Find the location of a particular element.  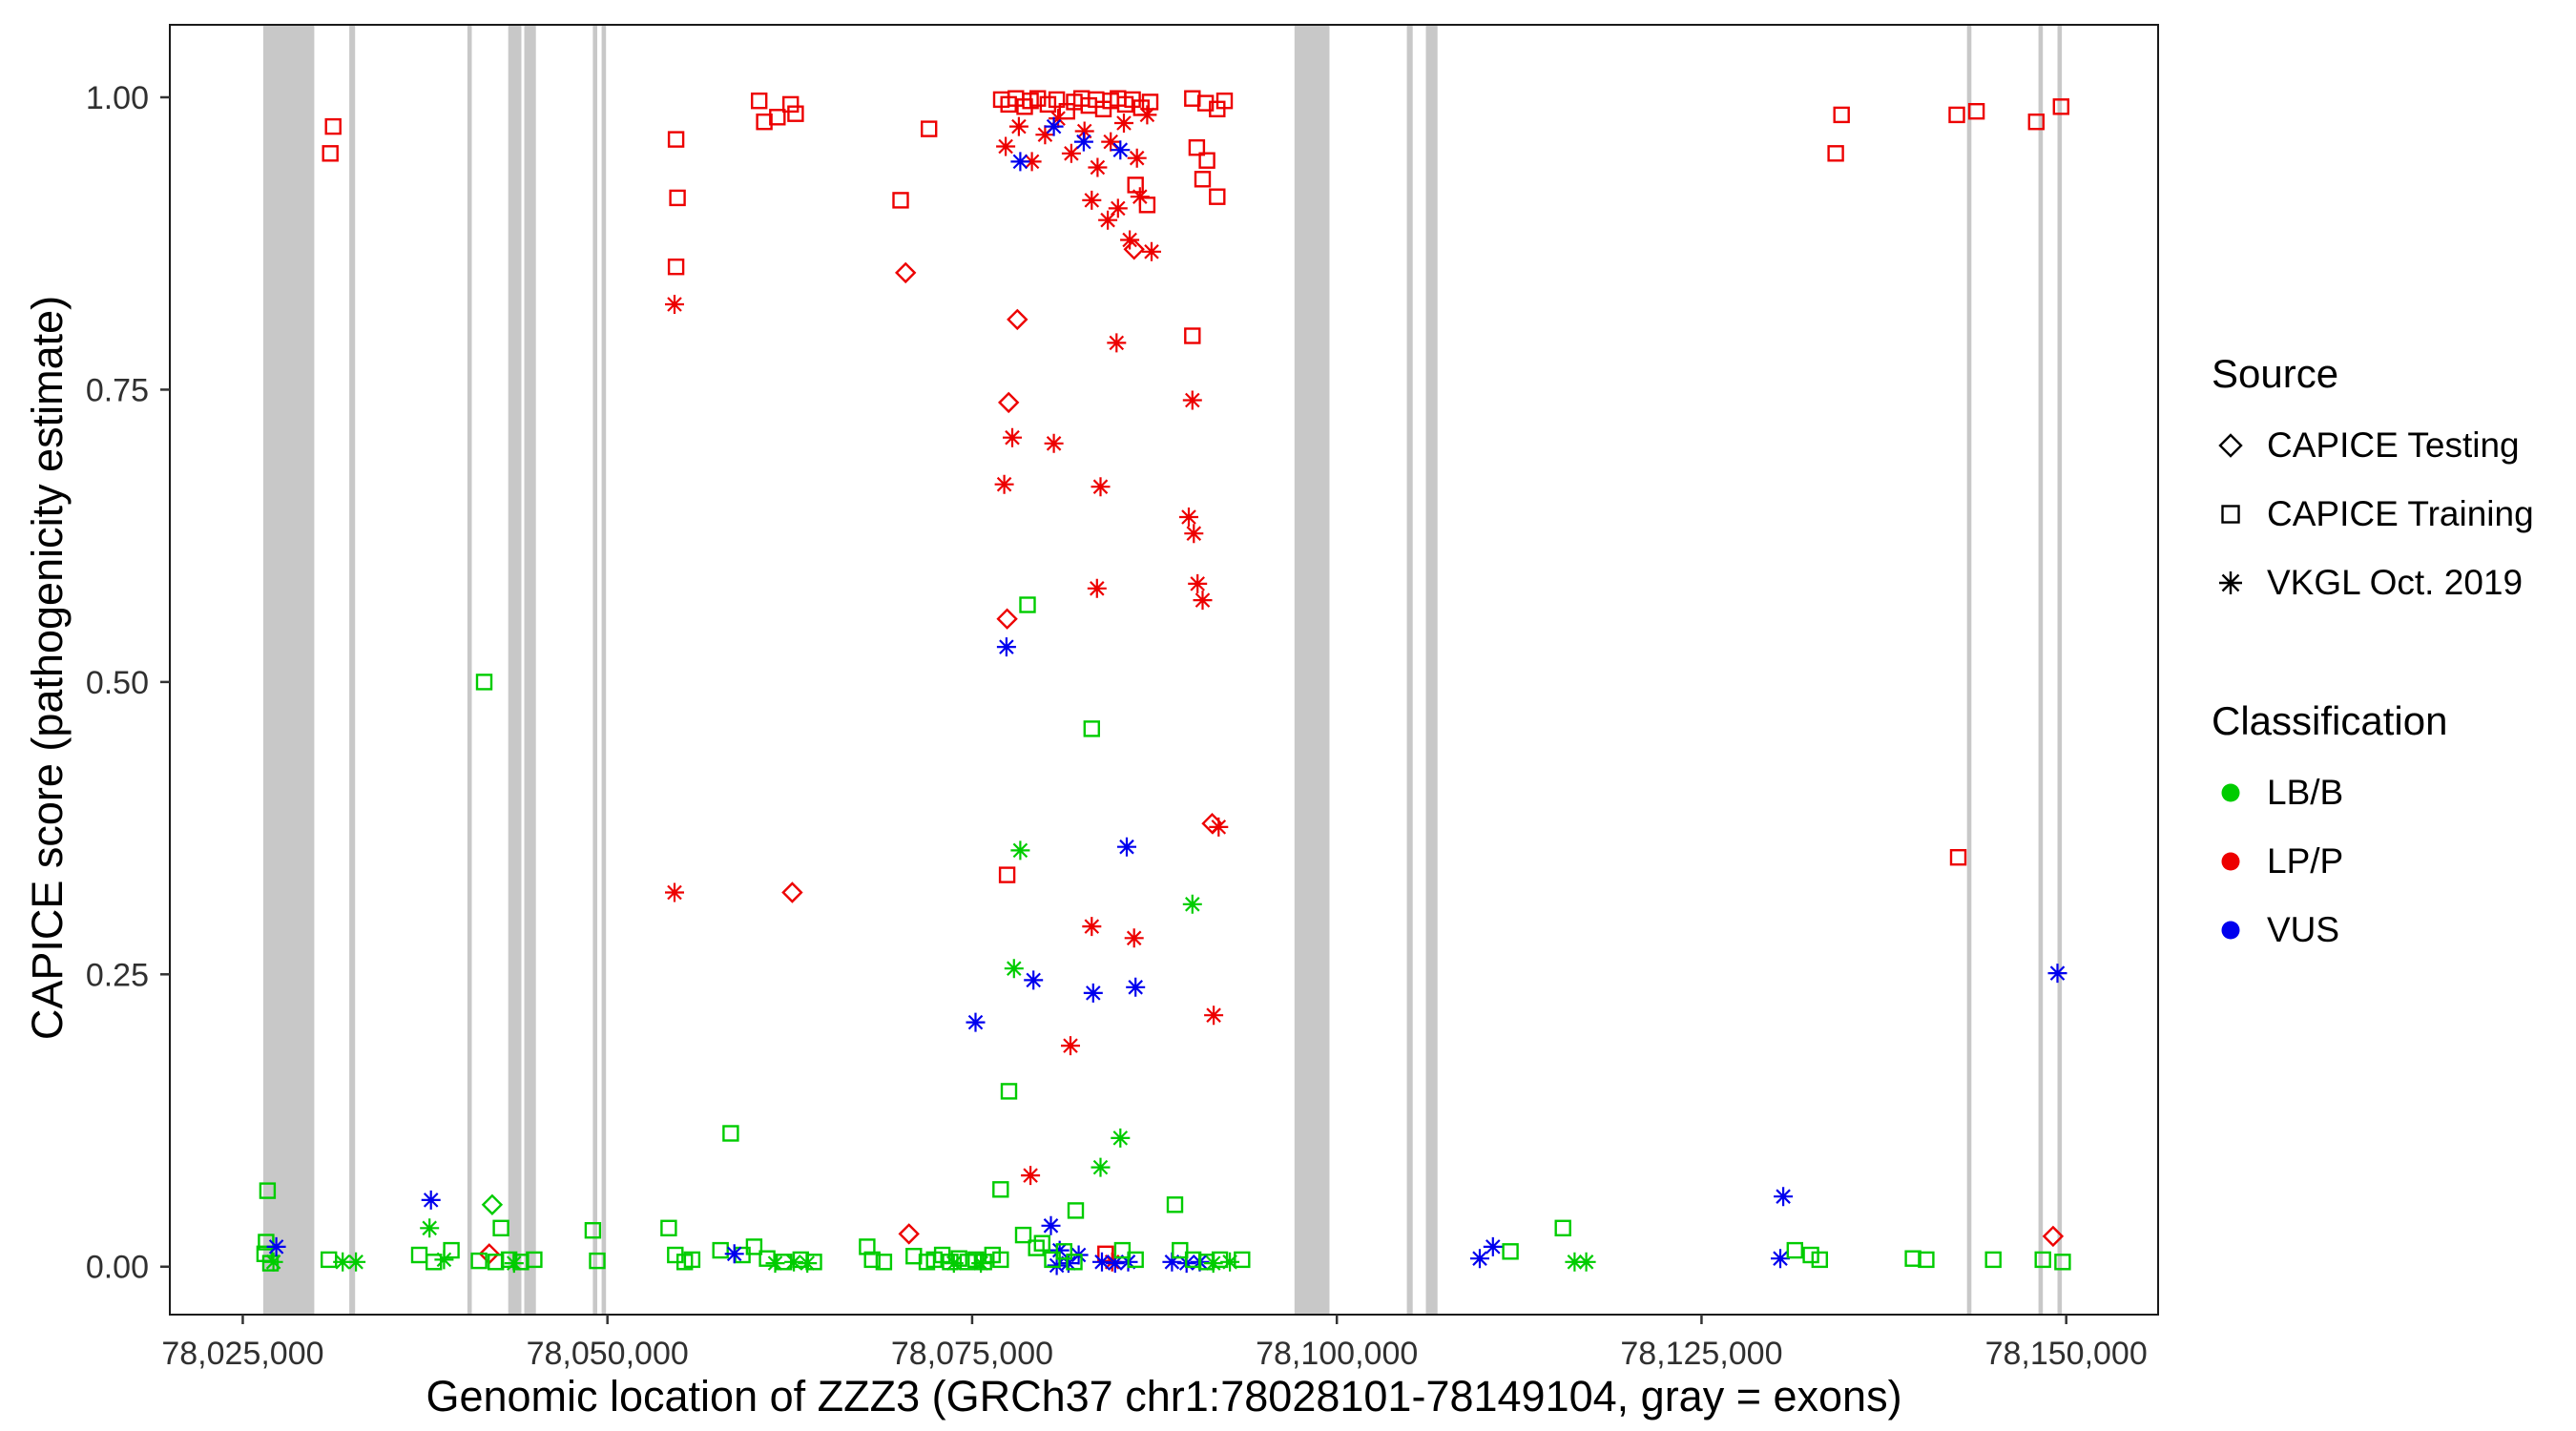

legend-item-label: LB/B is located at coordinates (2305, 792).